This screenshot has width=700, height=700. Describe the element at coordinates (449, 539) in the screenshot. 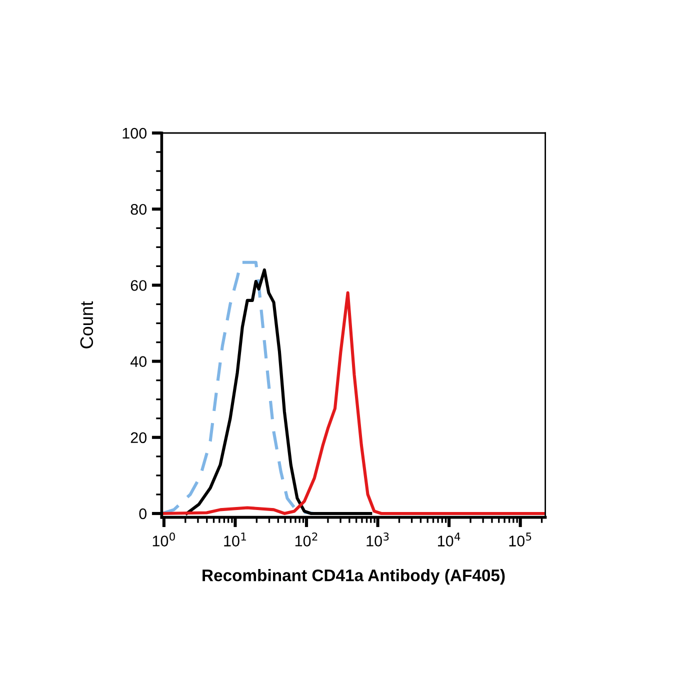

I see `x-tick-label: 10$^{4}$` at that location.